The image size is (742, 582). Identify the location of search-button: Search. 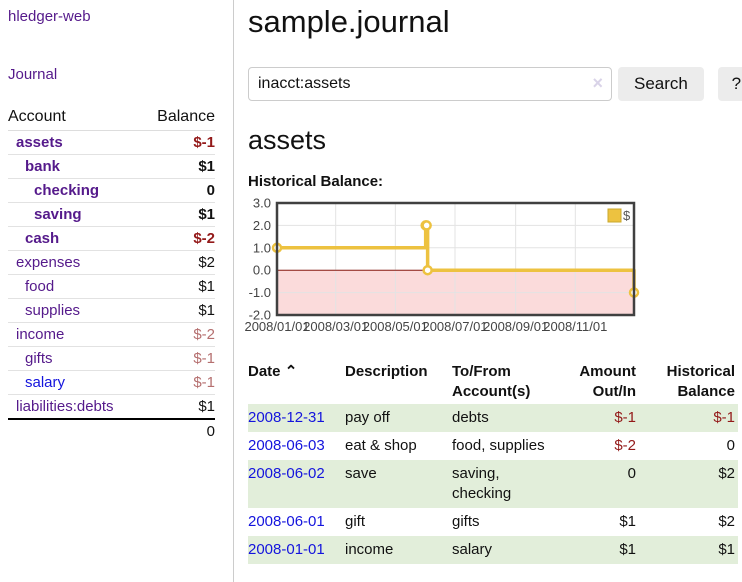
(661, 84).